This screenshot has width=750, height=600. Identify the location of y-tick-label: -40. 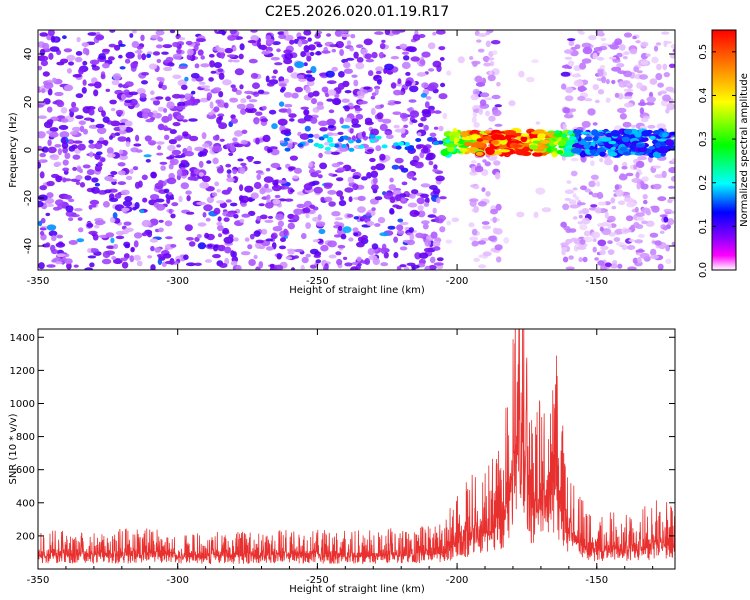
(28, 246).